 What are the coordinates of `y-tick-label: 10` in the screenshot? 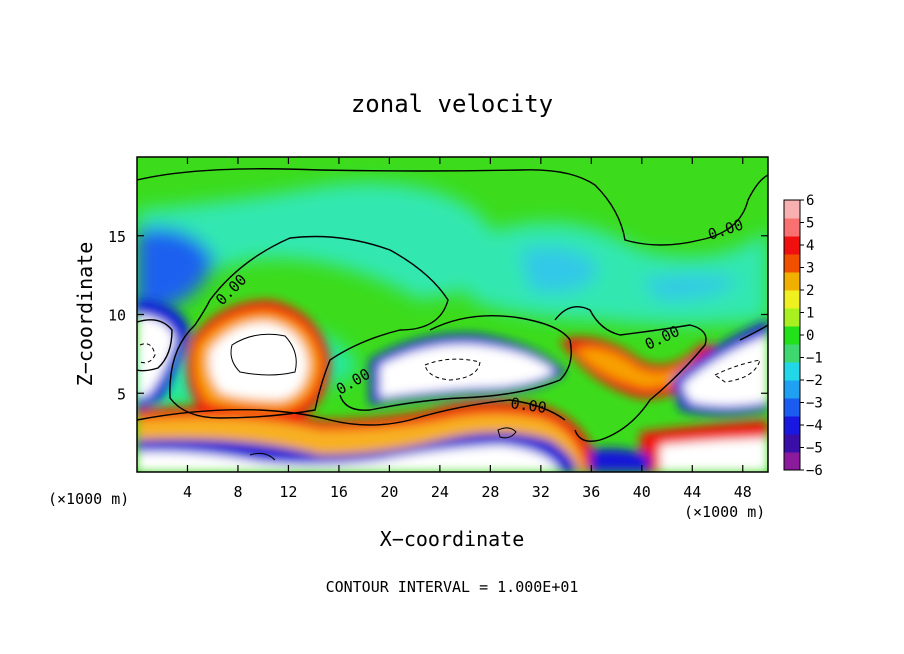 It's located at (117, 316).